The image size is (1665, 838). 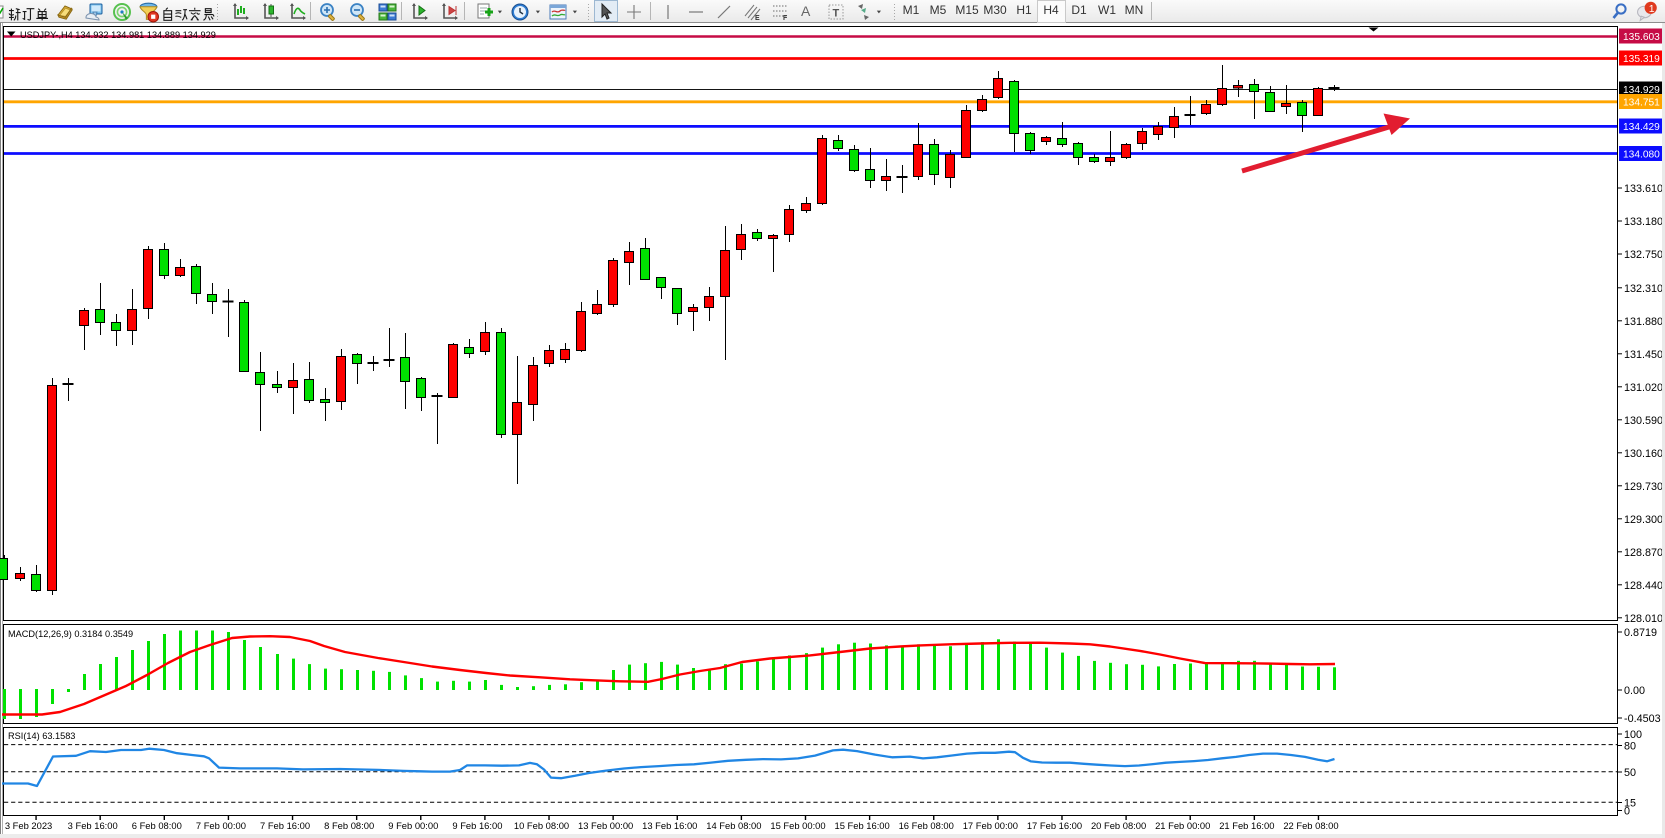 I want to click on svg-text: 22 Feb 08:00, so click(x=1310, y=825).